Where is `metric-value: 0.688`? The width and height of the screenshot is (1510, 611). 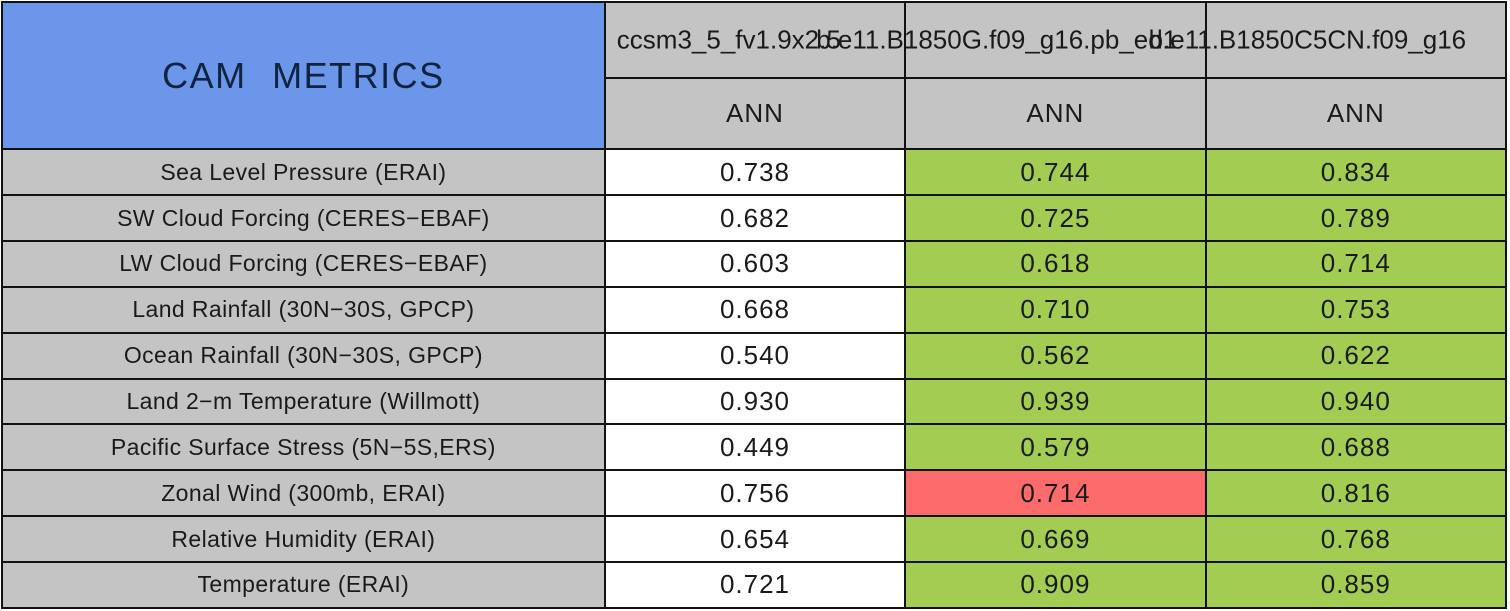
metric-value: 0.688 is located at coordinates (1356, 447).